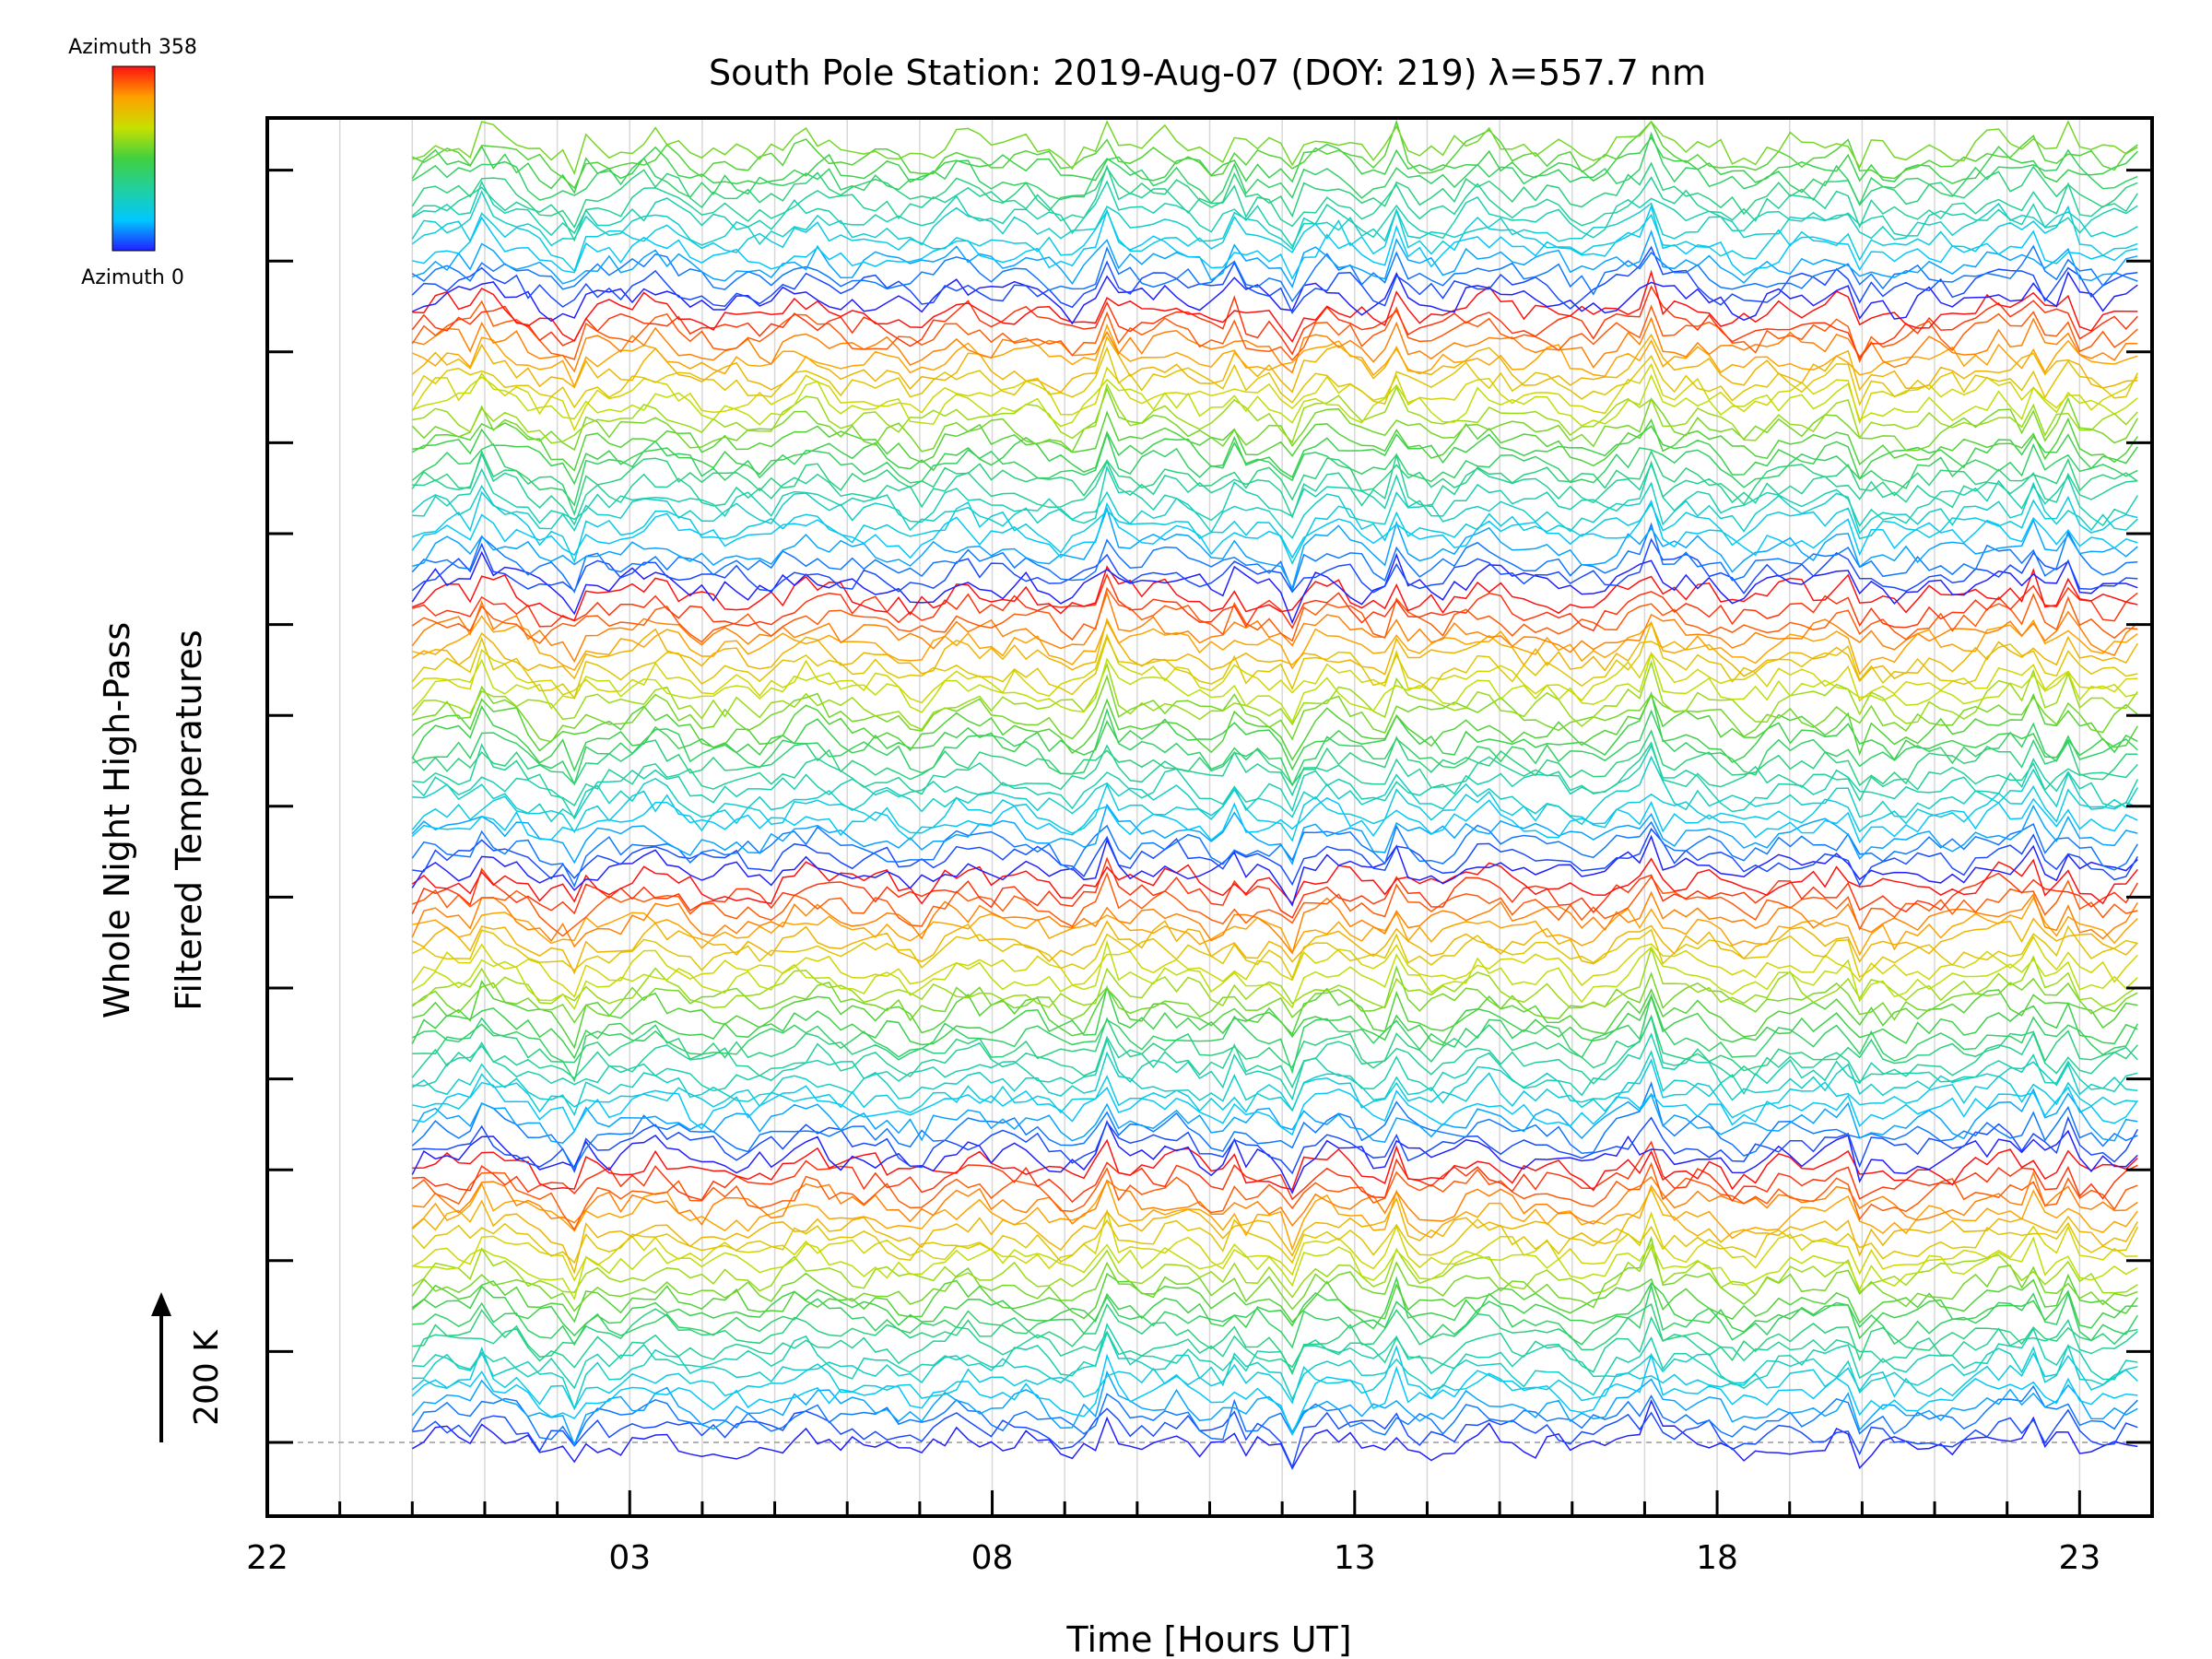 The width and height of the screenshot is (2212, 1659). Describe the element at coordinates (629, 1558) in the screenshot. I see `x-tick-label: 03` at that location.